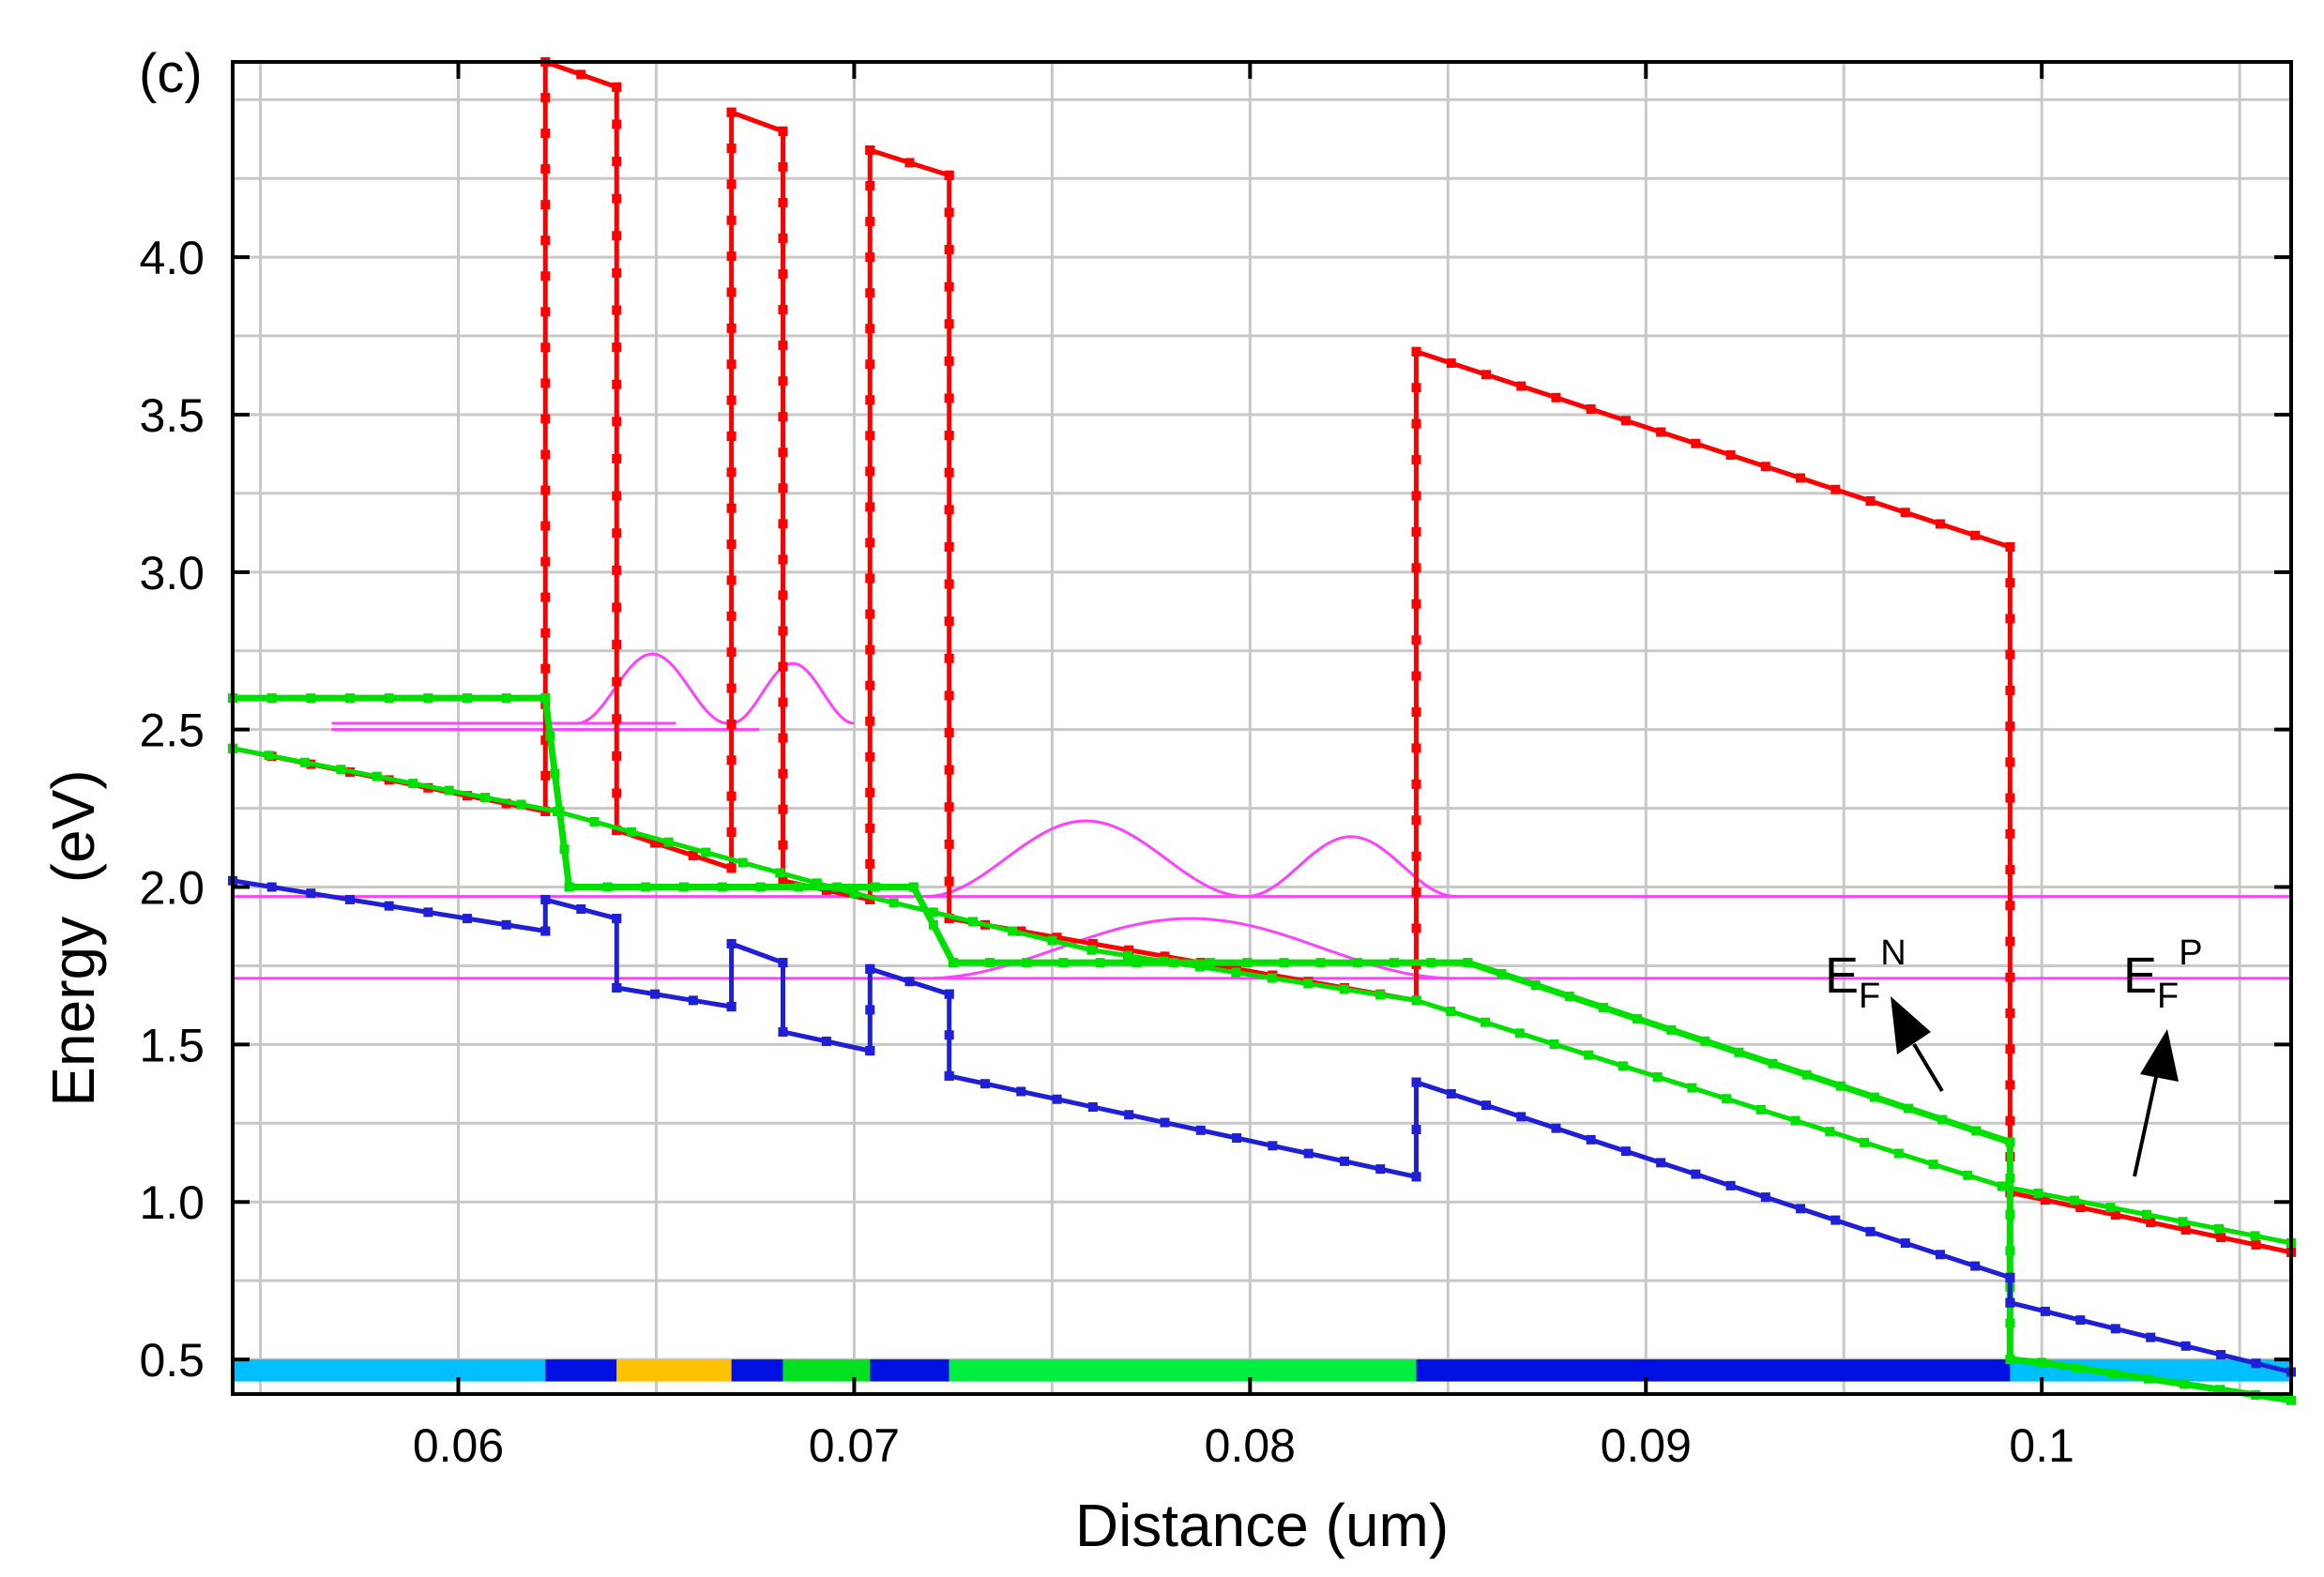 The image size is (2324, 1577). What do you see at coordinates (2041, 1445) in the screenshot?
I see `x-tick-label: 0.1` at bounding box center [2041, 1445].